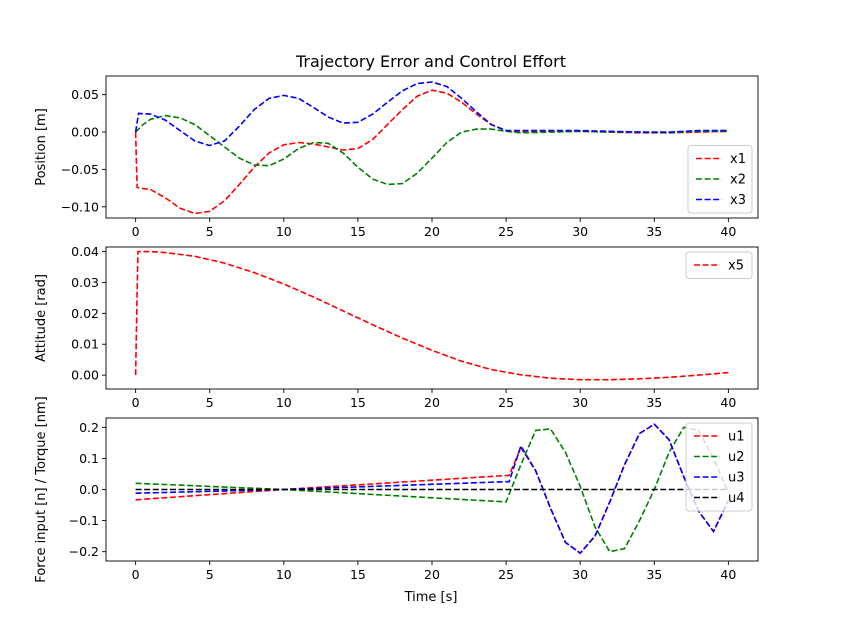 The image size is (842, 630). What do you see at coordinates (89, 458) in the screenshot?
I see `y-tick-label: 0.1` at bounding box center [89, 458].